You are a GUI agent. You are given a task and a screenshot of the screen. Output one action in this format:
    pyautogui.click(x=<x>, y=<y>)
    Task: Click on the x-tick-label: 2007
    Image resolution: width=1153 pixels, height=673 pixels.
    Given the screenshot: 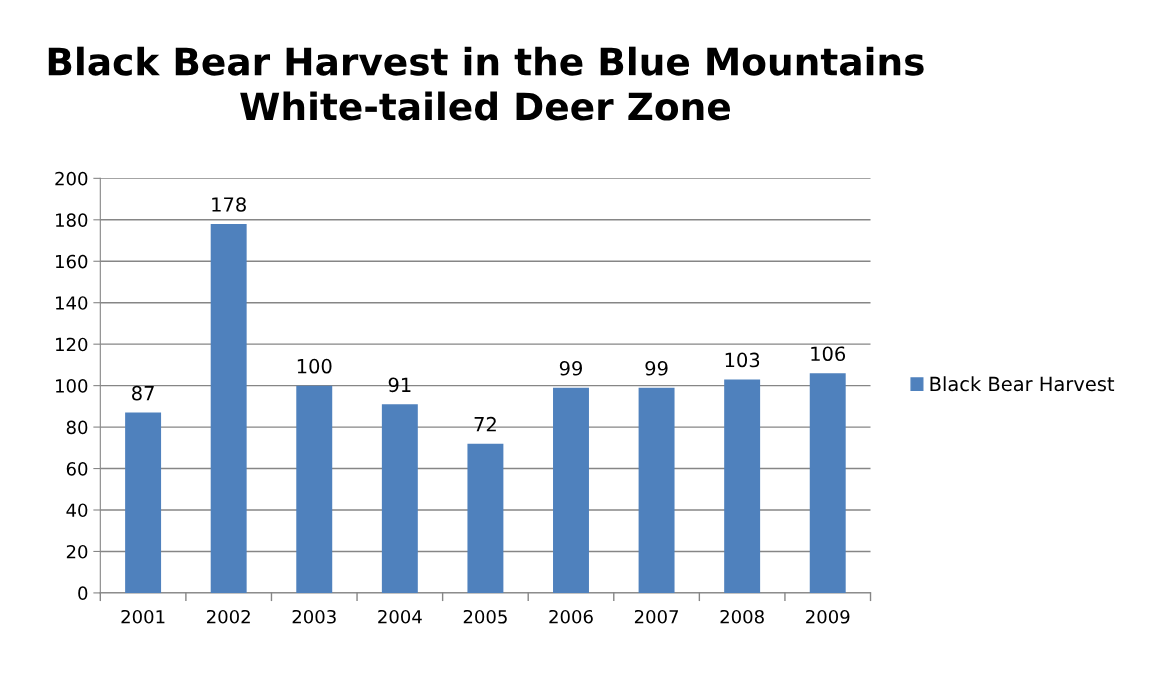 What is the action you would take?
    pyautogui.click(x=656, y=616)
    